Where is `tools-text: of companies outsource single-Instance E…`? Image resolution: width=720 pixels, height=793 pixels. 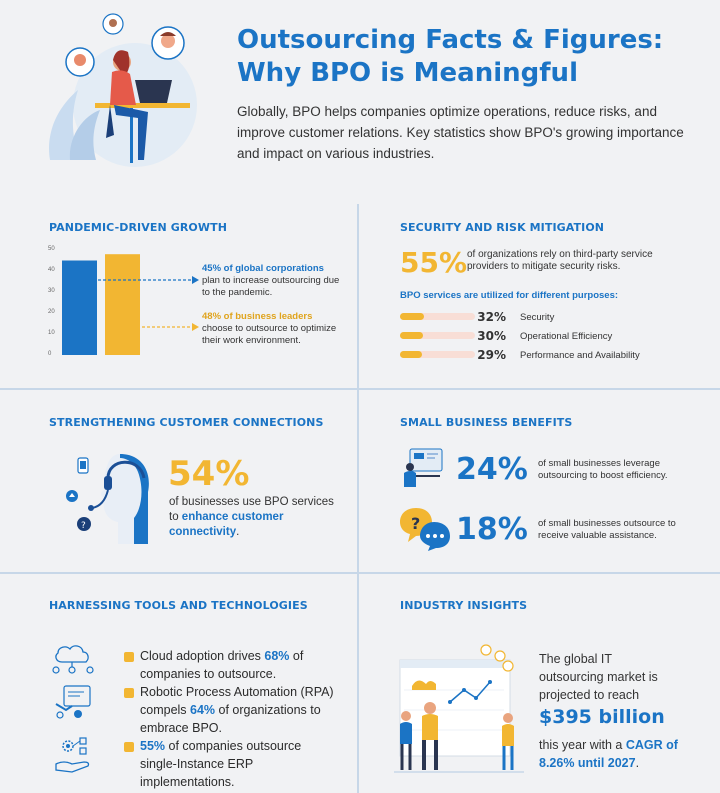 tools-text: of companies outsource single-Instance E… is located at coordinates (221, 764).